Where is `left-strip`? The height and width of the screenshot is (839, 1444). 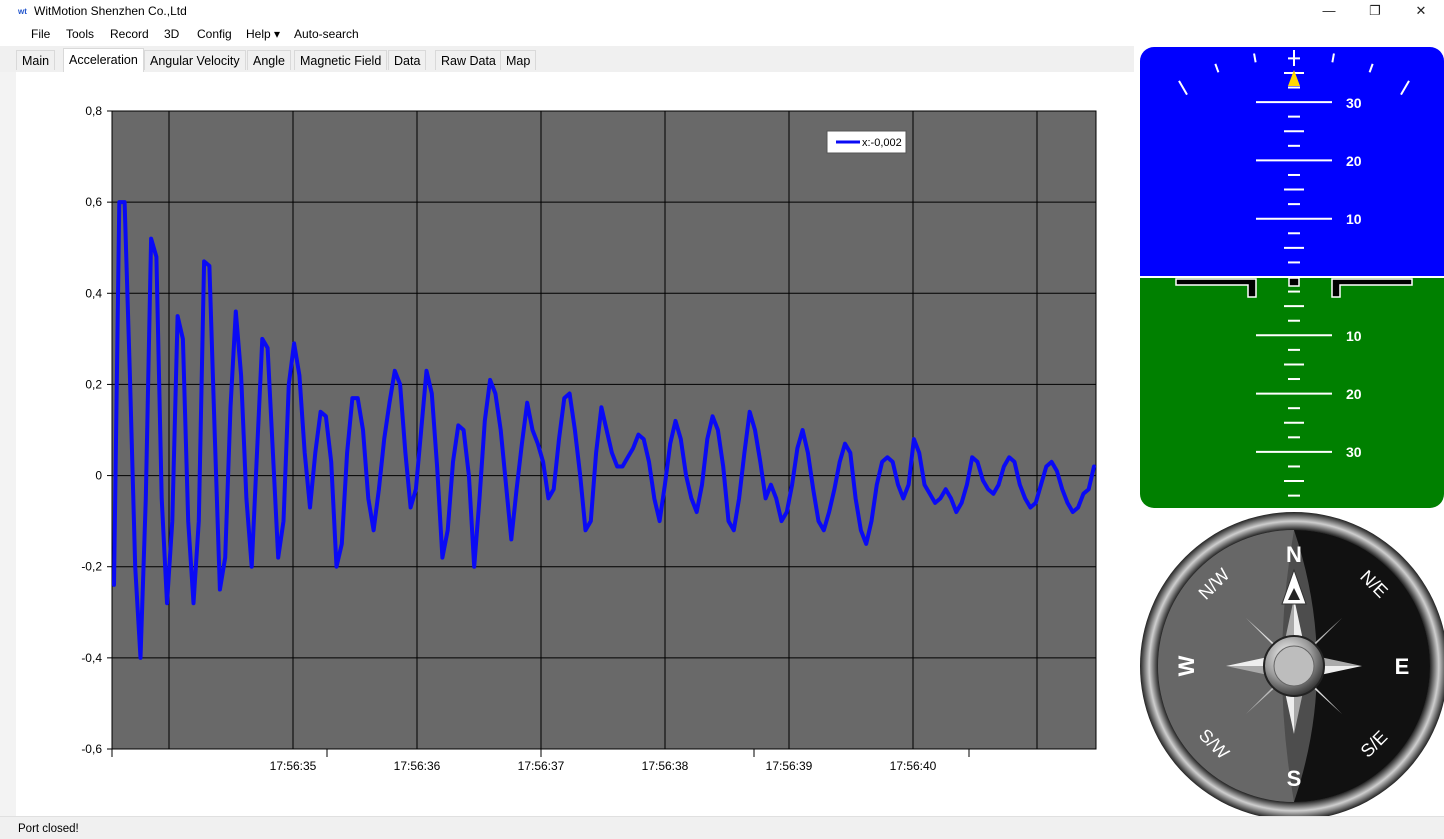
left-strip is located at coordinates (8, 444).